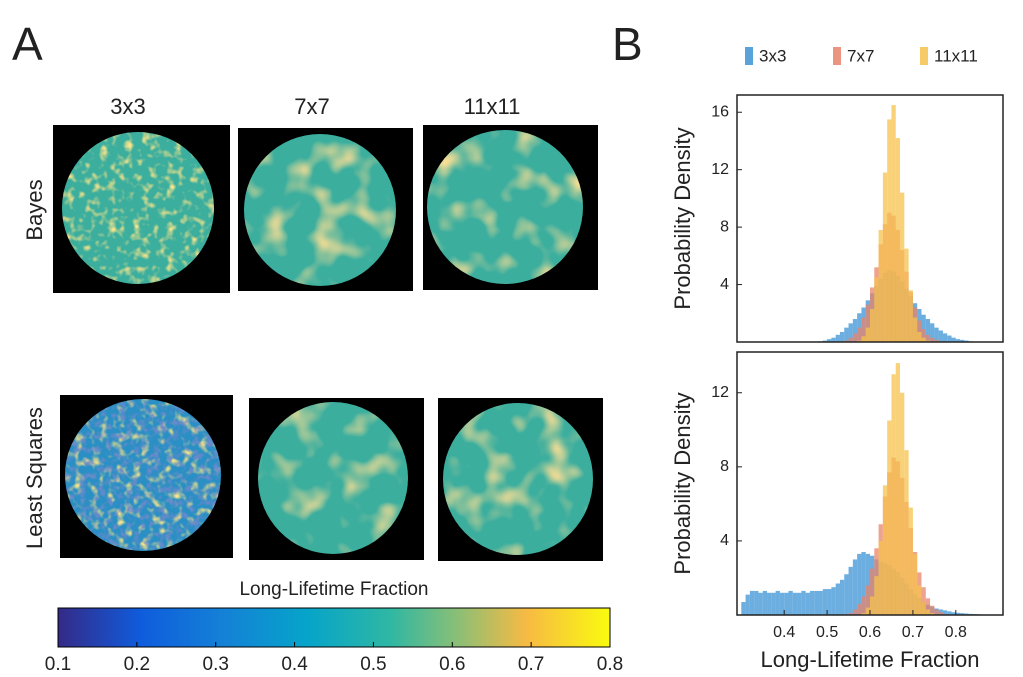  I want to click on colorbar-tick-label: 0.4, so click(294, 664).